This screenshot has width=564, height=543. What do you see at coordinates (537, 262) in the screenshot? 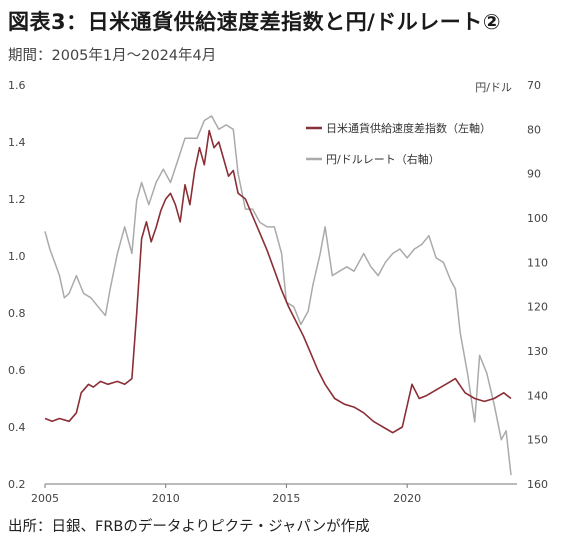
I see `right-tick-label: 110` at bounding box center [537, 262].